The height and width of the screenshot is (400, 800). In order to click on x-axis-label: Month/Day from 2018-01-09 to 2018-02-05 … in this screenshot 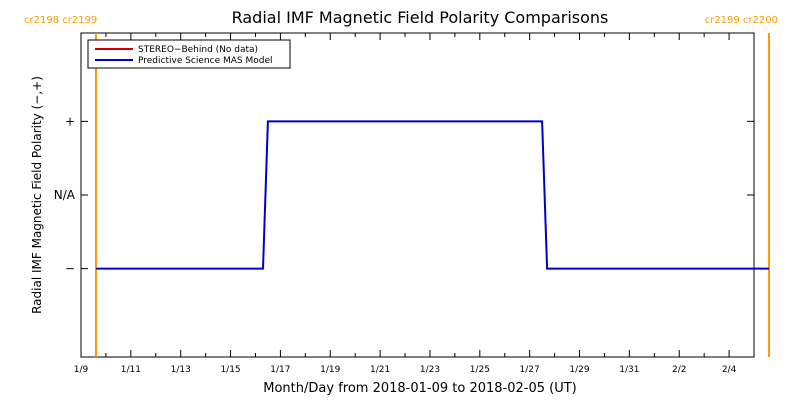, I will do `click(419, 388)`.